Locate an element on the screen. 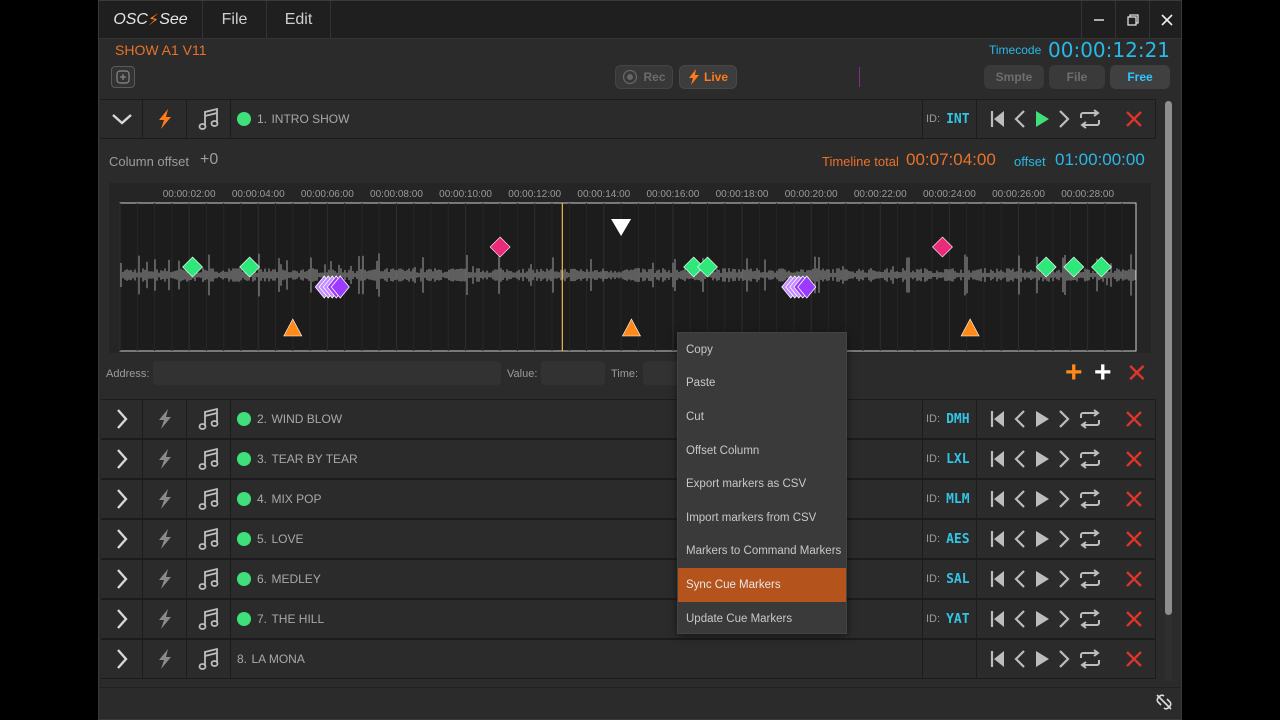 The height and width of the screenshot is (720, 1280). add-marker-button: + is located at coordinates (1103, 372).